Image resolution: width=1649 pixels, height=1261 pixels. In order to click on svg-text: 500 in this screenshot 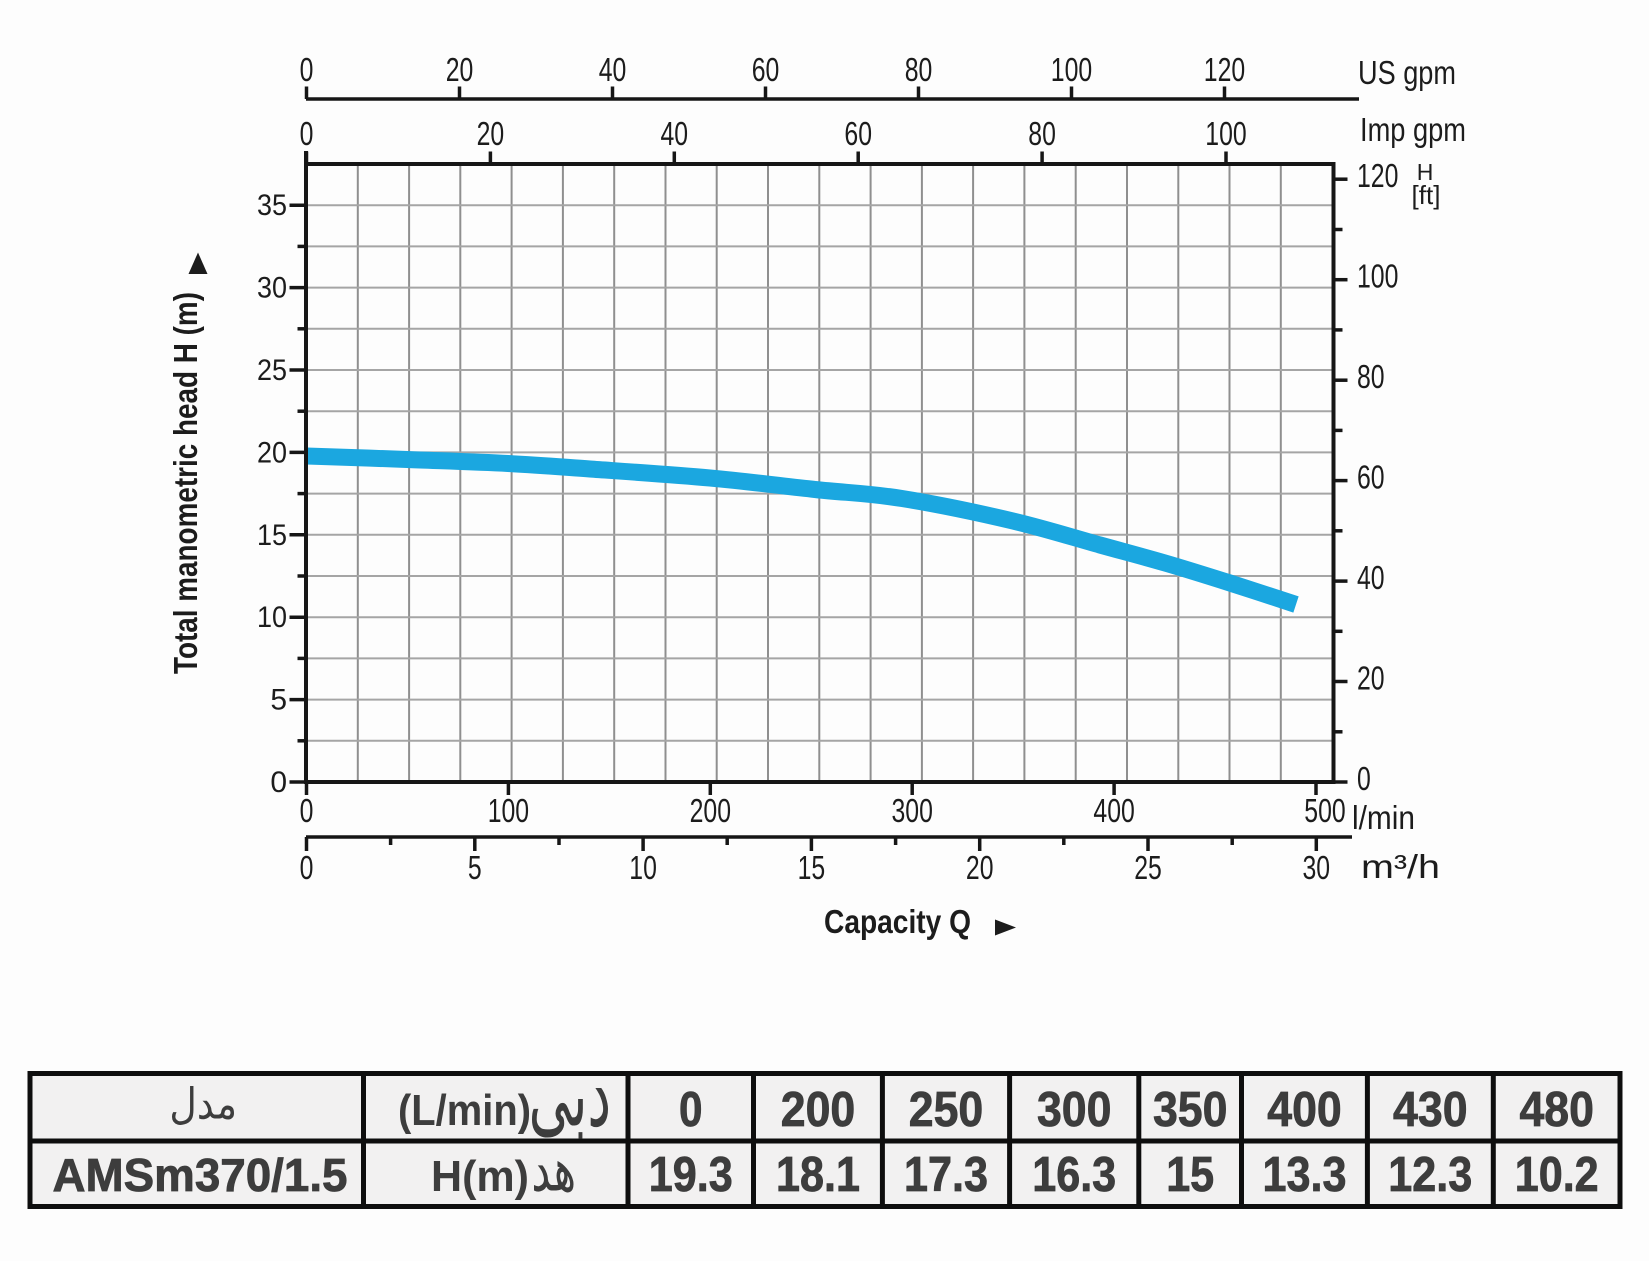, I will do `click(1324, 810)`.